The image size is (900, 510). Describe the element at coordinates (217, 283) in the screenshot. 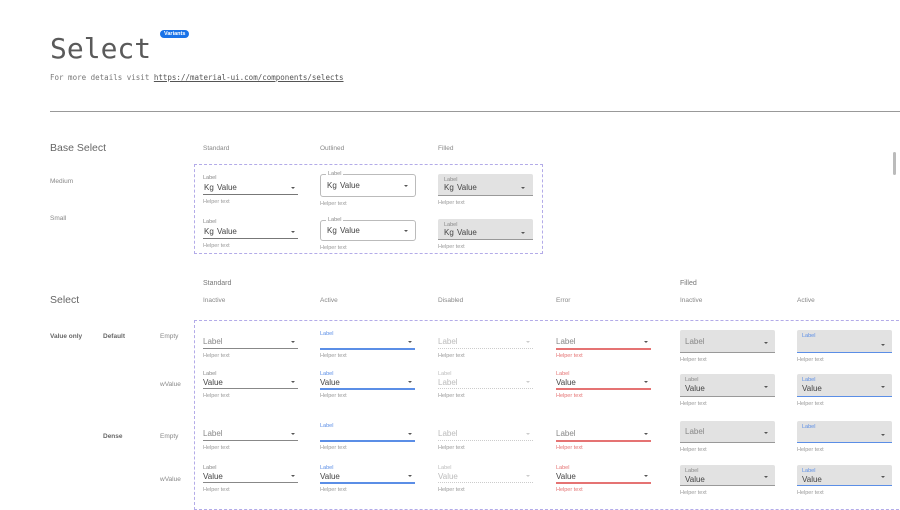

I see `group-standard: Standard` at that location.